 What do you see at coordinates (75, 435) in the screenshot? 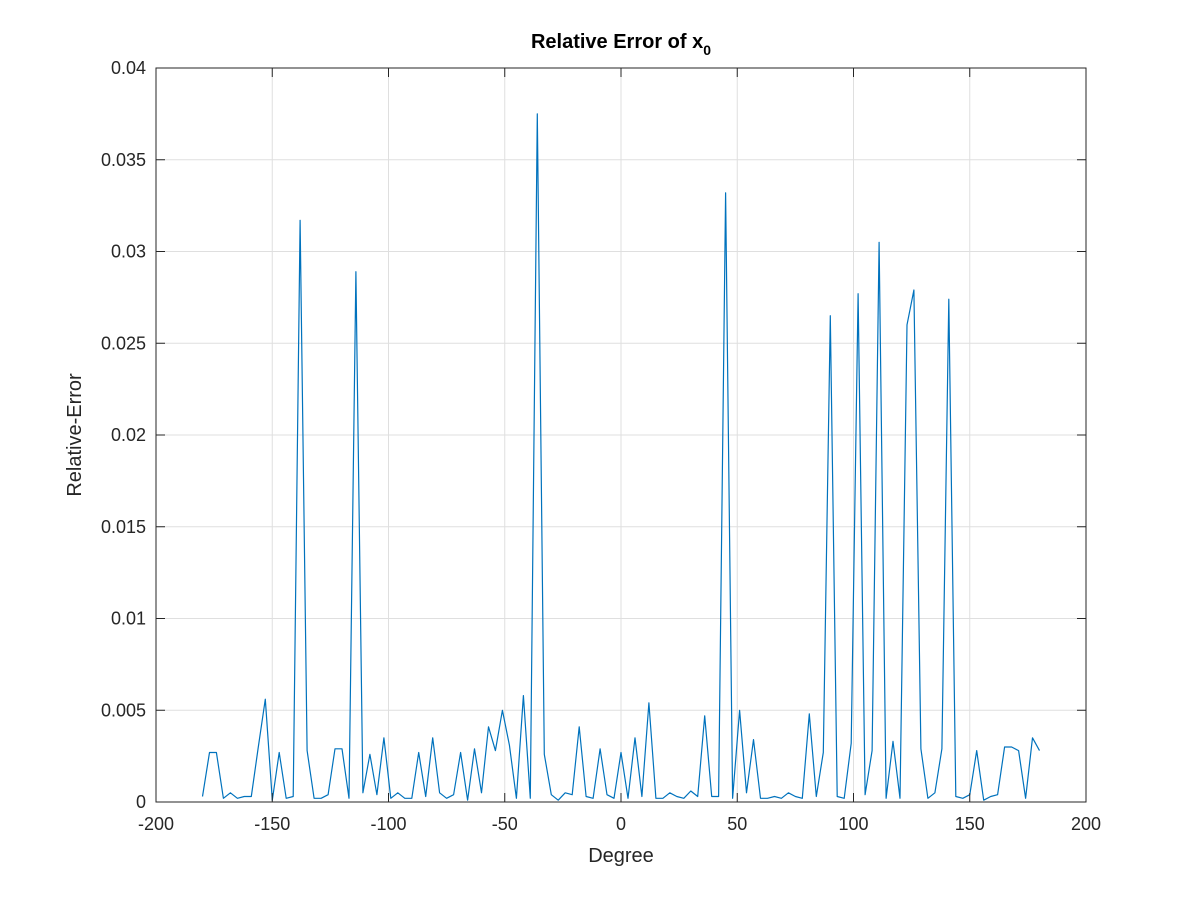
I see `y-axis-label: Relative-Error` at bounding box center [75, 435].